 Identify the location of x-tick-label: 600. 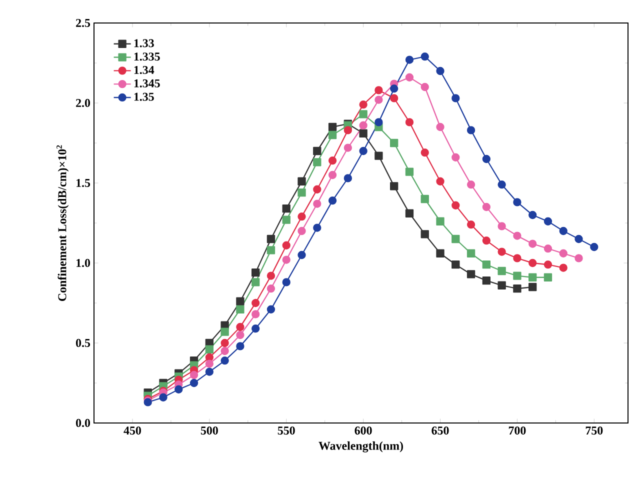
(363, 430).